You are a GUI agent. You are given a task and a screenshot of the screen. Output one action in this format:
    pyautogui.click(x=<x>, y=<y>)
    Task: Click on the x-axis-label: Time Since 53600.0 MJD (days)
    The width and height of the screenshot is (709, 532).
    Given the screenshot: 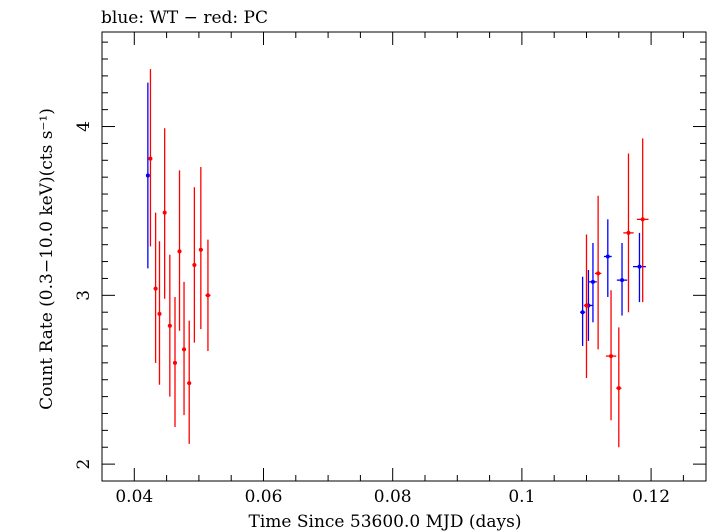 What is the action you would take?
    pyautogui.click(x=385, y=522)
    